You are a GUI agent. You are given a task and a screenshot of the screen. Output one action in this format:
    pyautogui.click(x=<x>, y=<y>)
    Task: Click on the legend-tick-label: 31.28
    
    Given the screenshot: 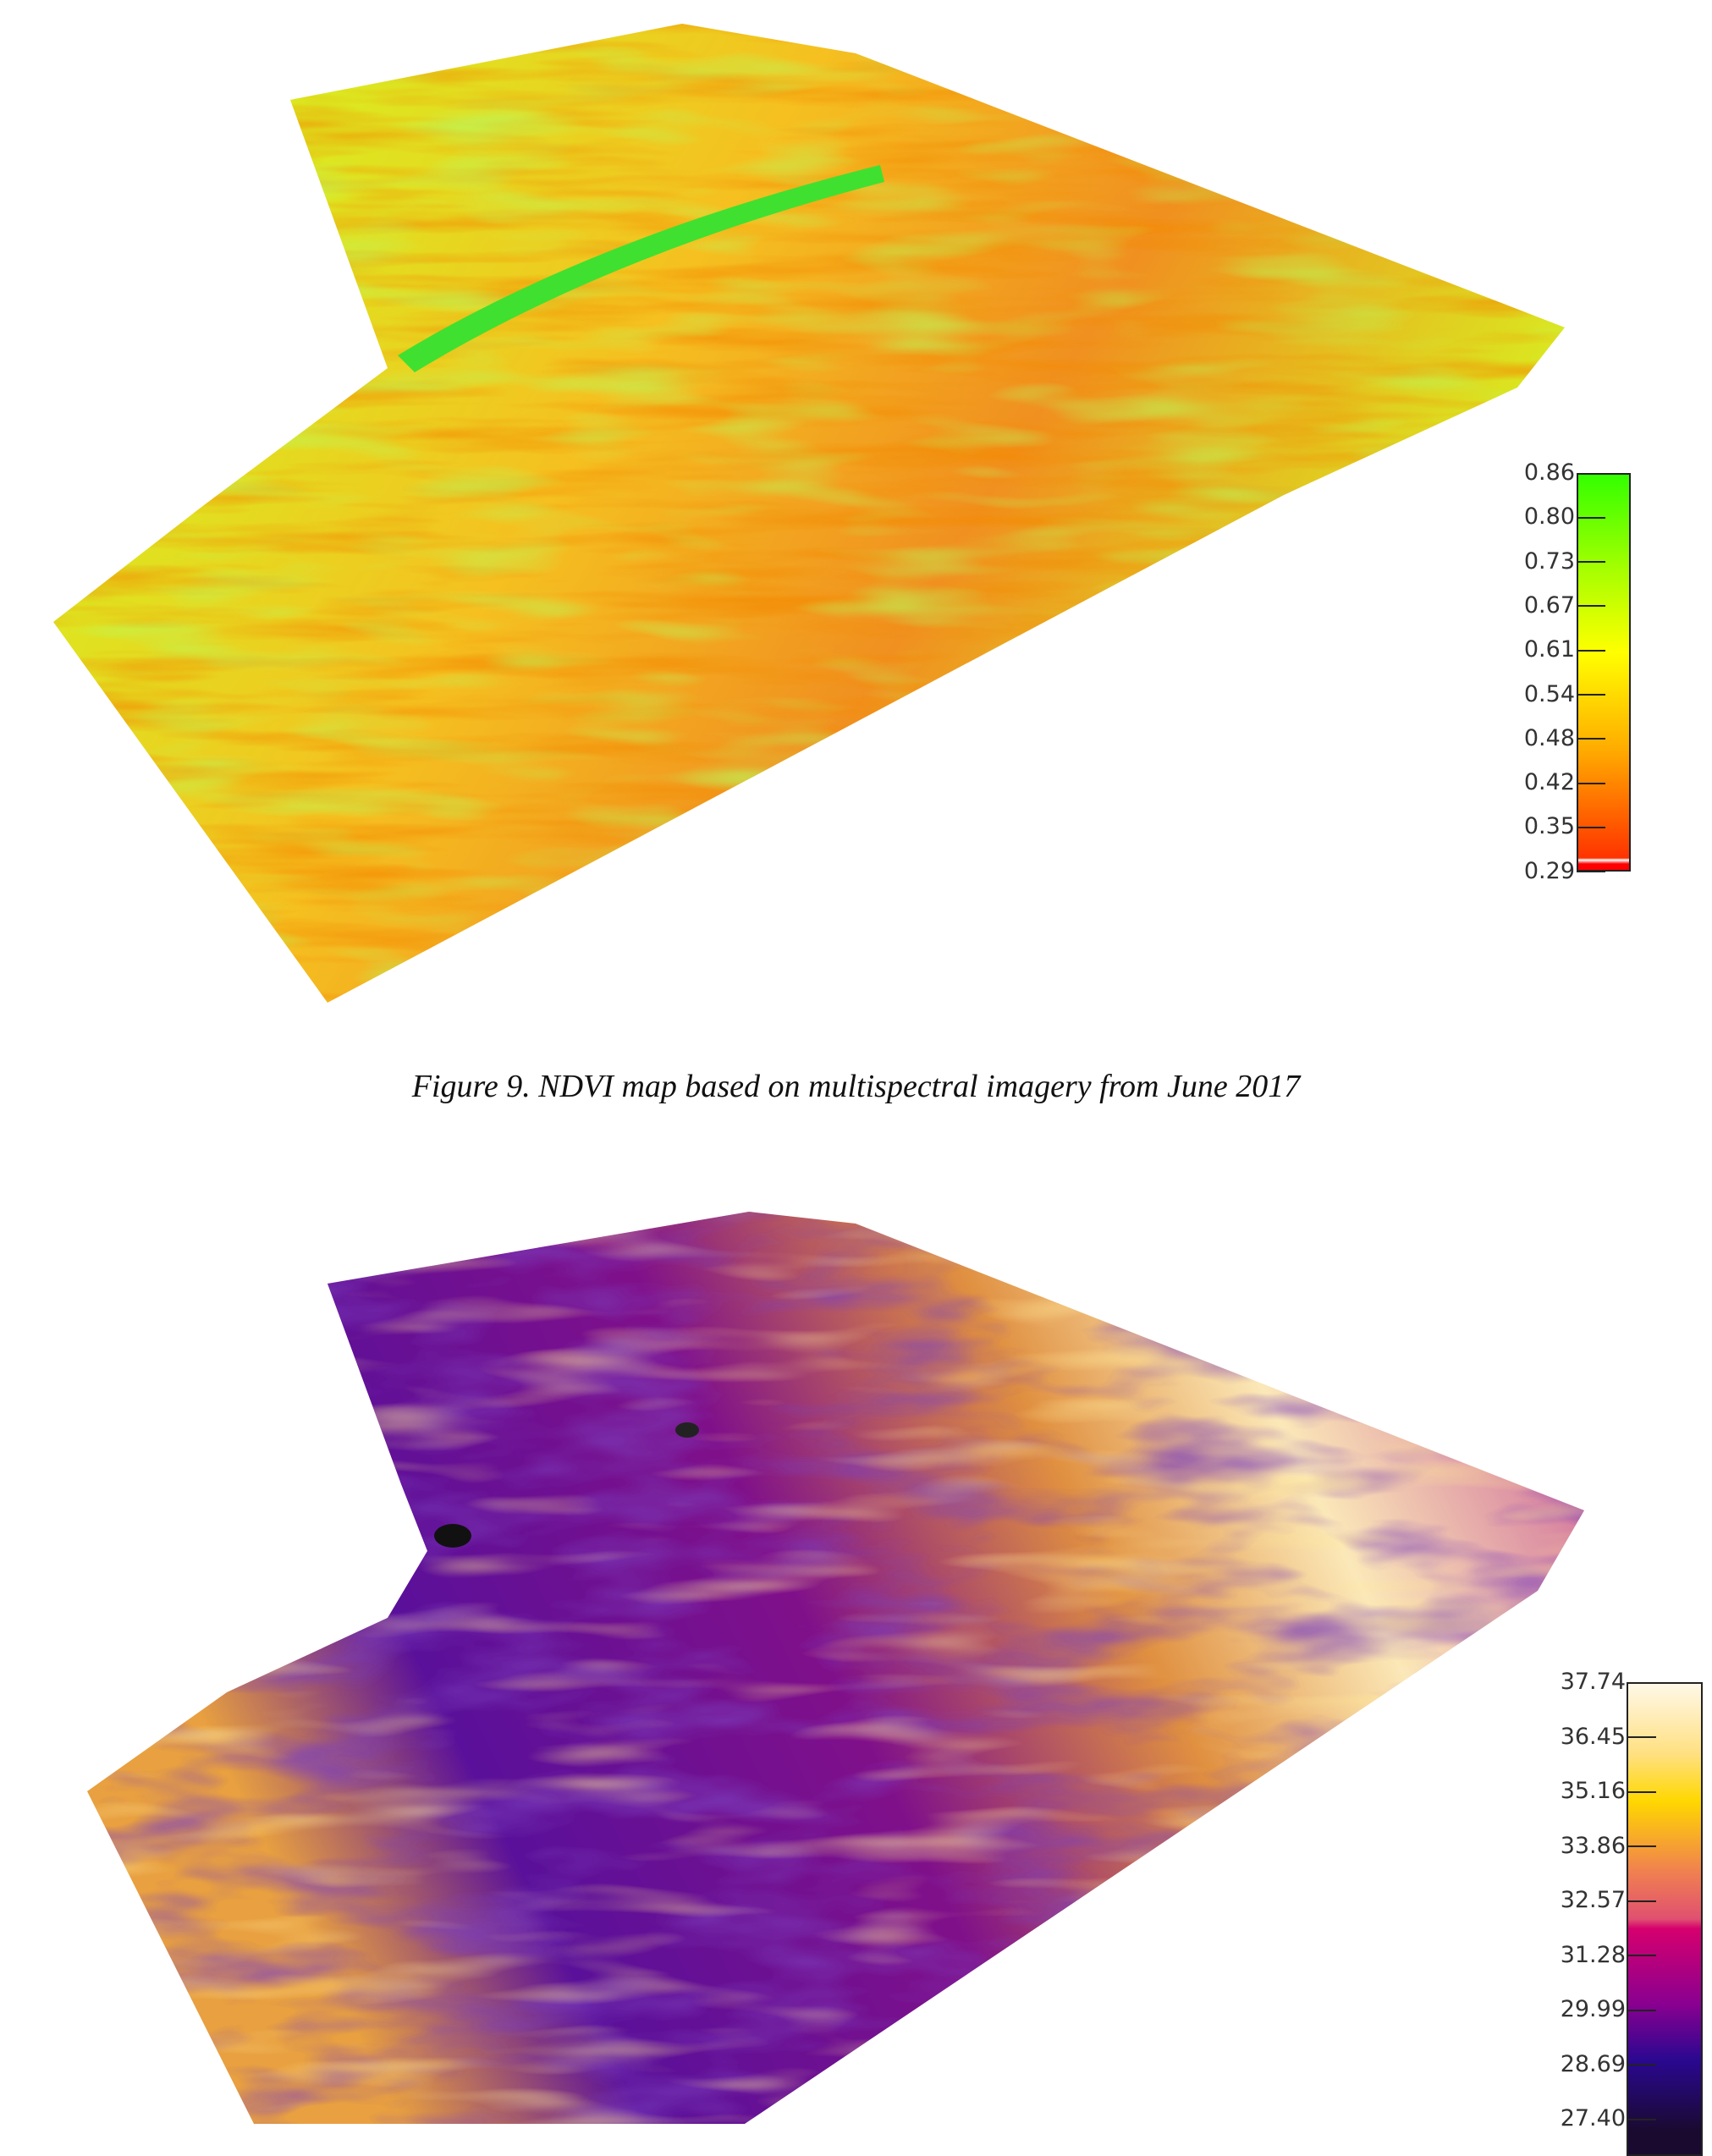 What is the action you would take?
    pyautogui.click(x=1593, y=1954)
    